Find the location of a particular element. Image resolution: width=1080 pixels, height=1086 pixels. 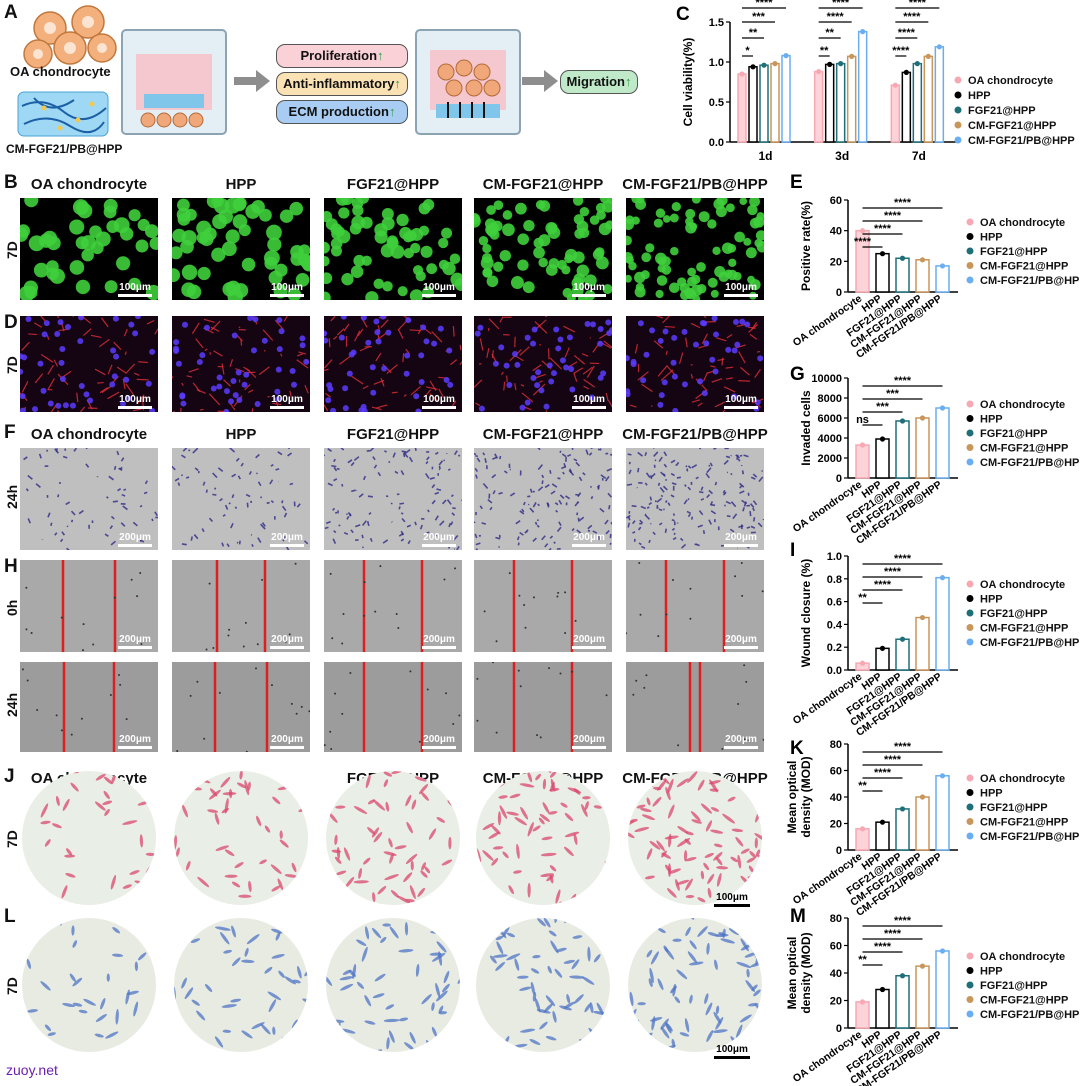

panel-letter: E is located at coordinates (796, 182).